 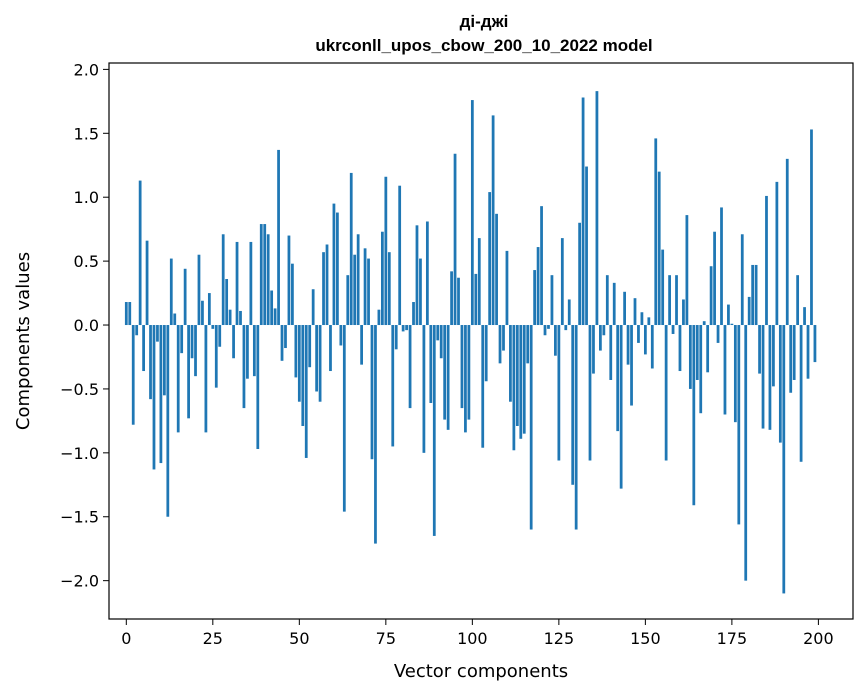 What do you see at coordinates (481, 671) in the screenshot?
I see `x-axis-label: Vector components` at bounding box center [481, 671].